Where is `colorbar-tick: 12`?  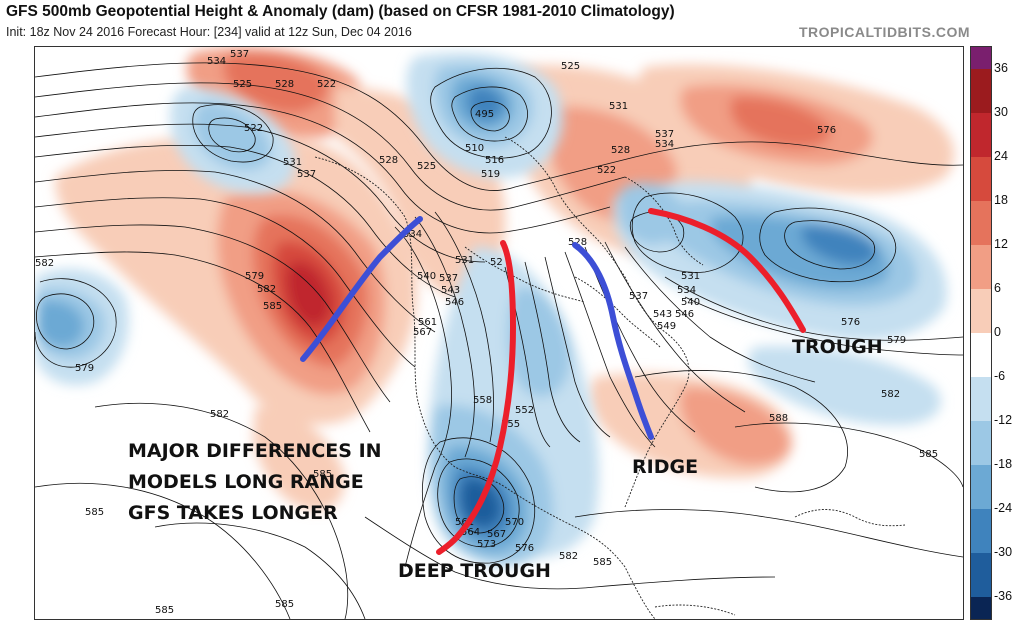 colorbar-tick: 12 is located at coordinates (1001, 244).